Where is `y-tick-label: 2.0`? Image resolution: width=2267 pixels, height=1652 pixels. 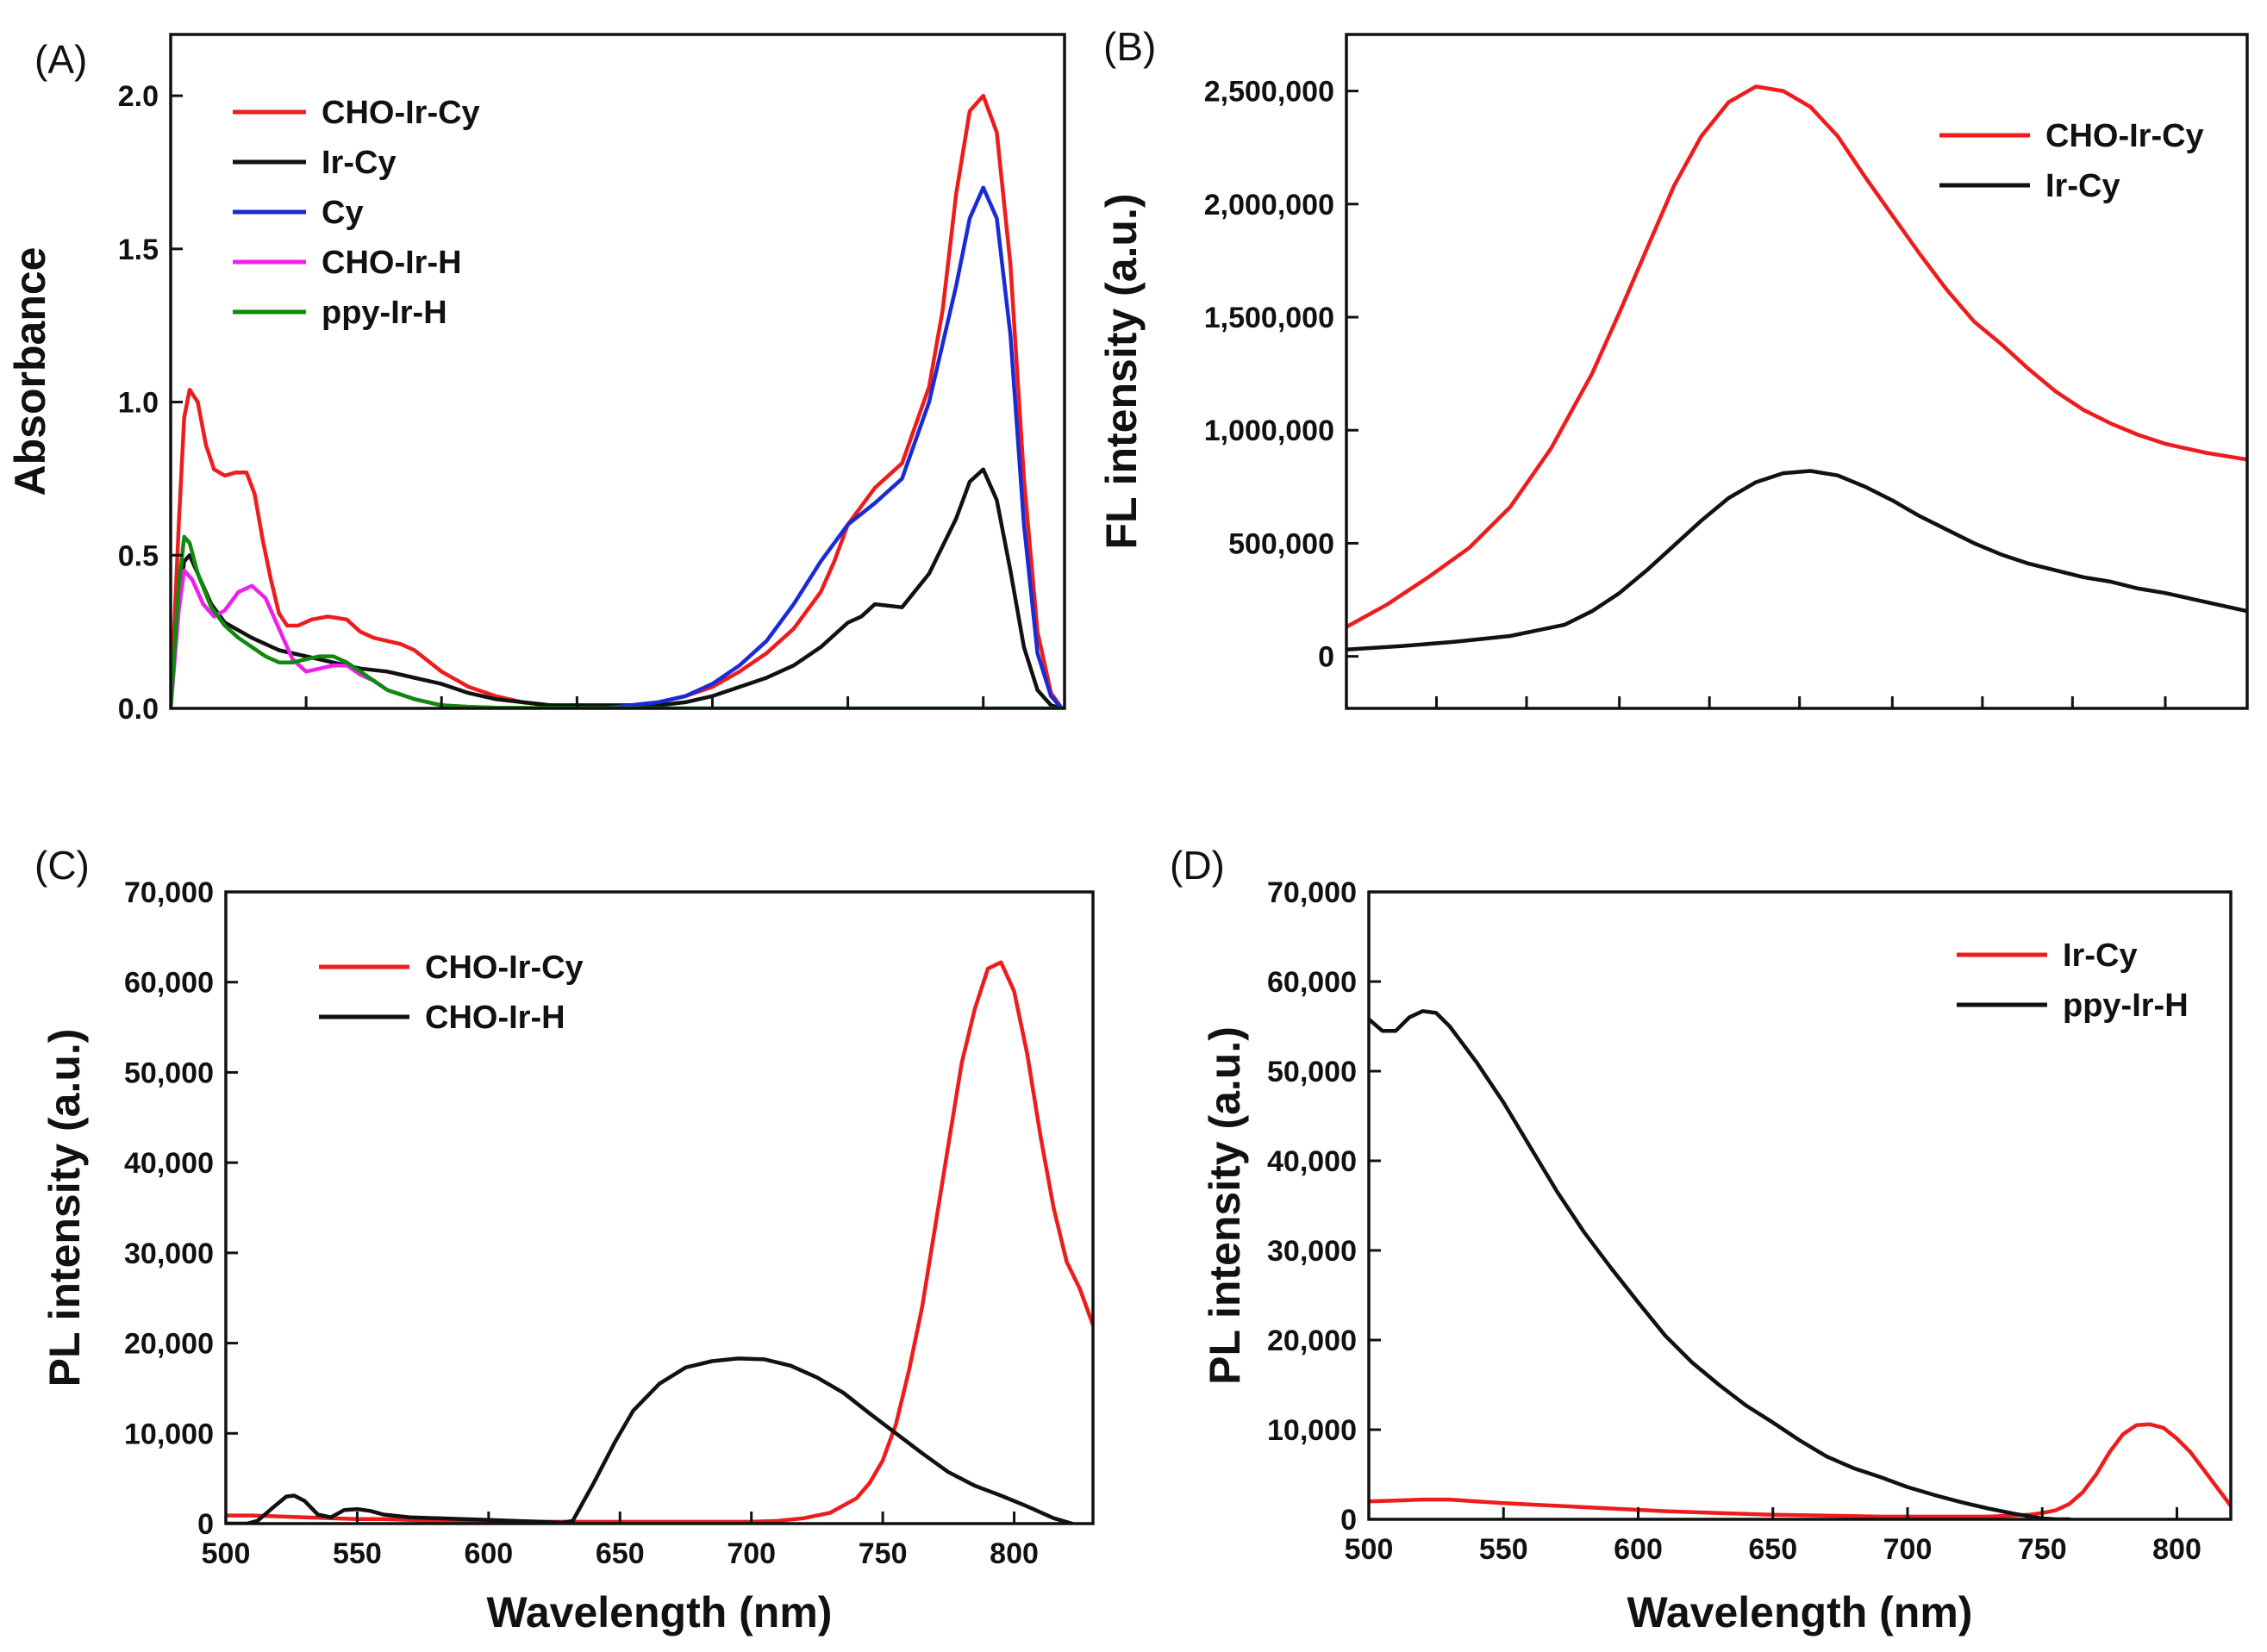 y-tick-label: 2.0 is located at coordinates (139, 96).